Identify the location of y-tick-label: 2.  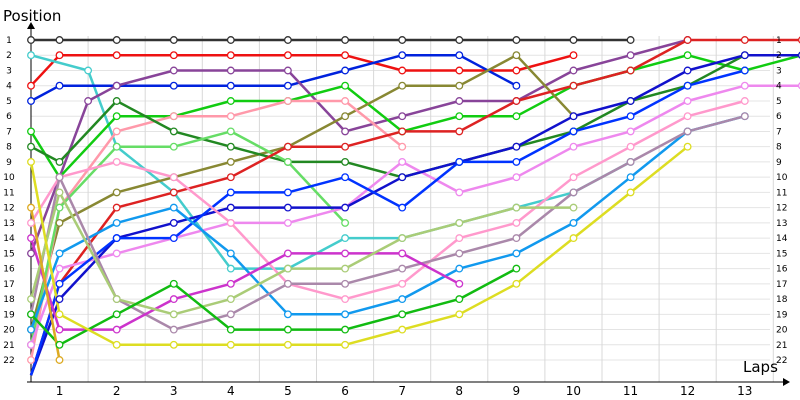
(9, 56).